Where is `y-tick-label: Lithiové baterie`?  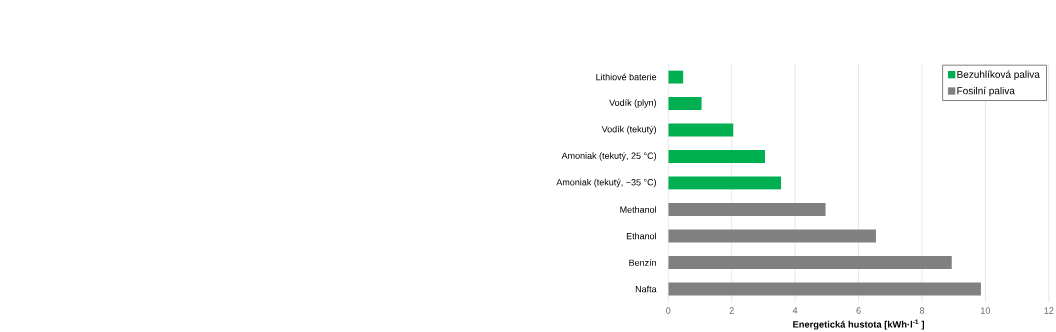
y-tick-label: Lithiové baterie is located at coordinates (626, 77).